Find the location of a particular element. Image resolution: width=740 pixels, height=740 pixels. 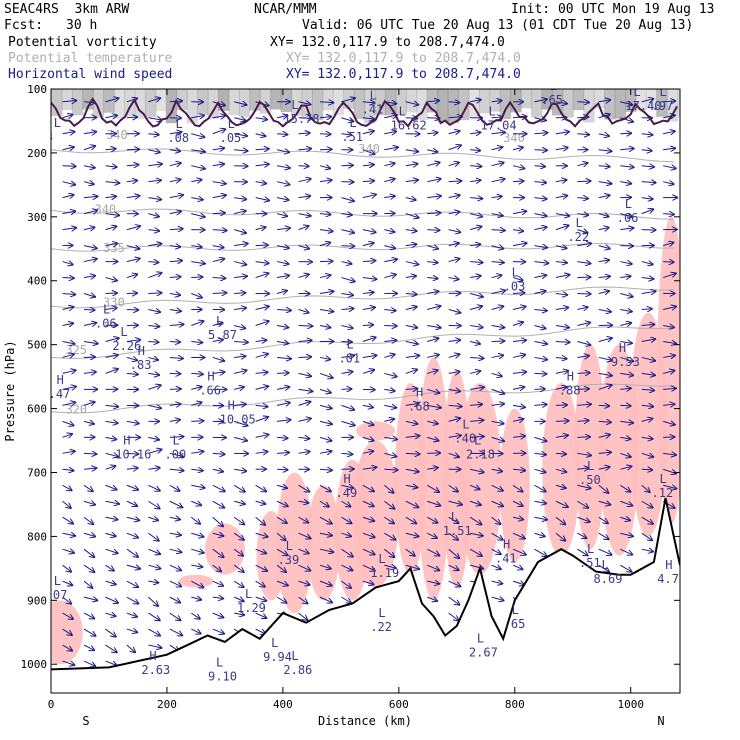

extremum-value: 17.40 is located at coordinates (643, 106).